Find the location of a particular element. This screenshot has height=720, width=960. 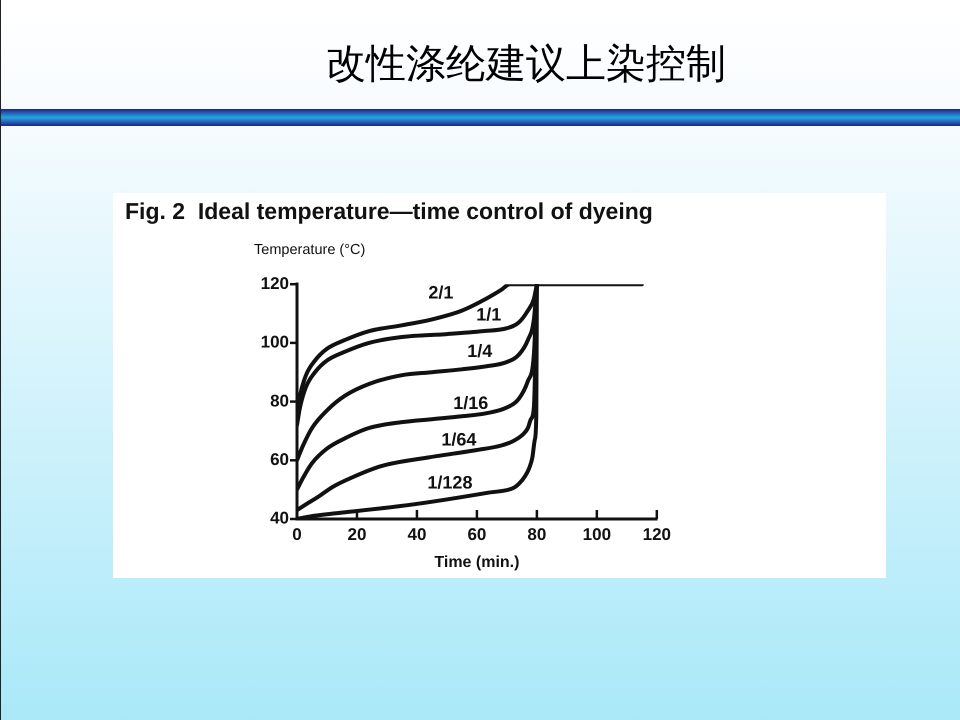

chart-title: 改性涤纶建议上染控制 is located at coordinates (526, 64).